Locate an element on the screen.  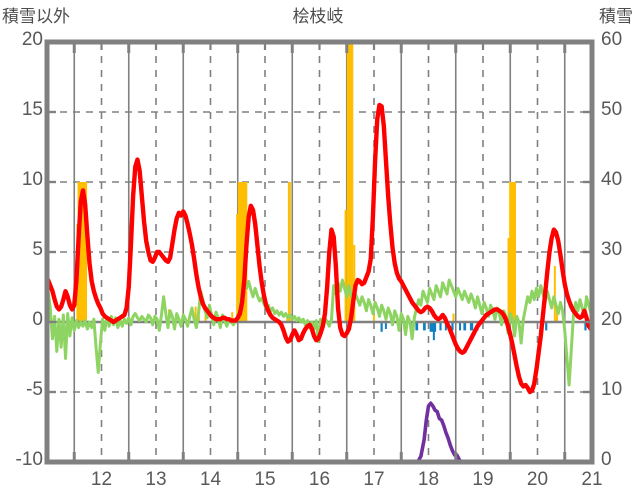
y-axis-left-tick: 5 is located at coordinates (37, 249).